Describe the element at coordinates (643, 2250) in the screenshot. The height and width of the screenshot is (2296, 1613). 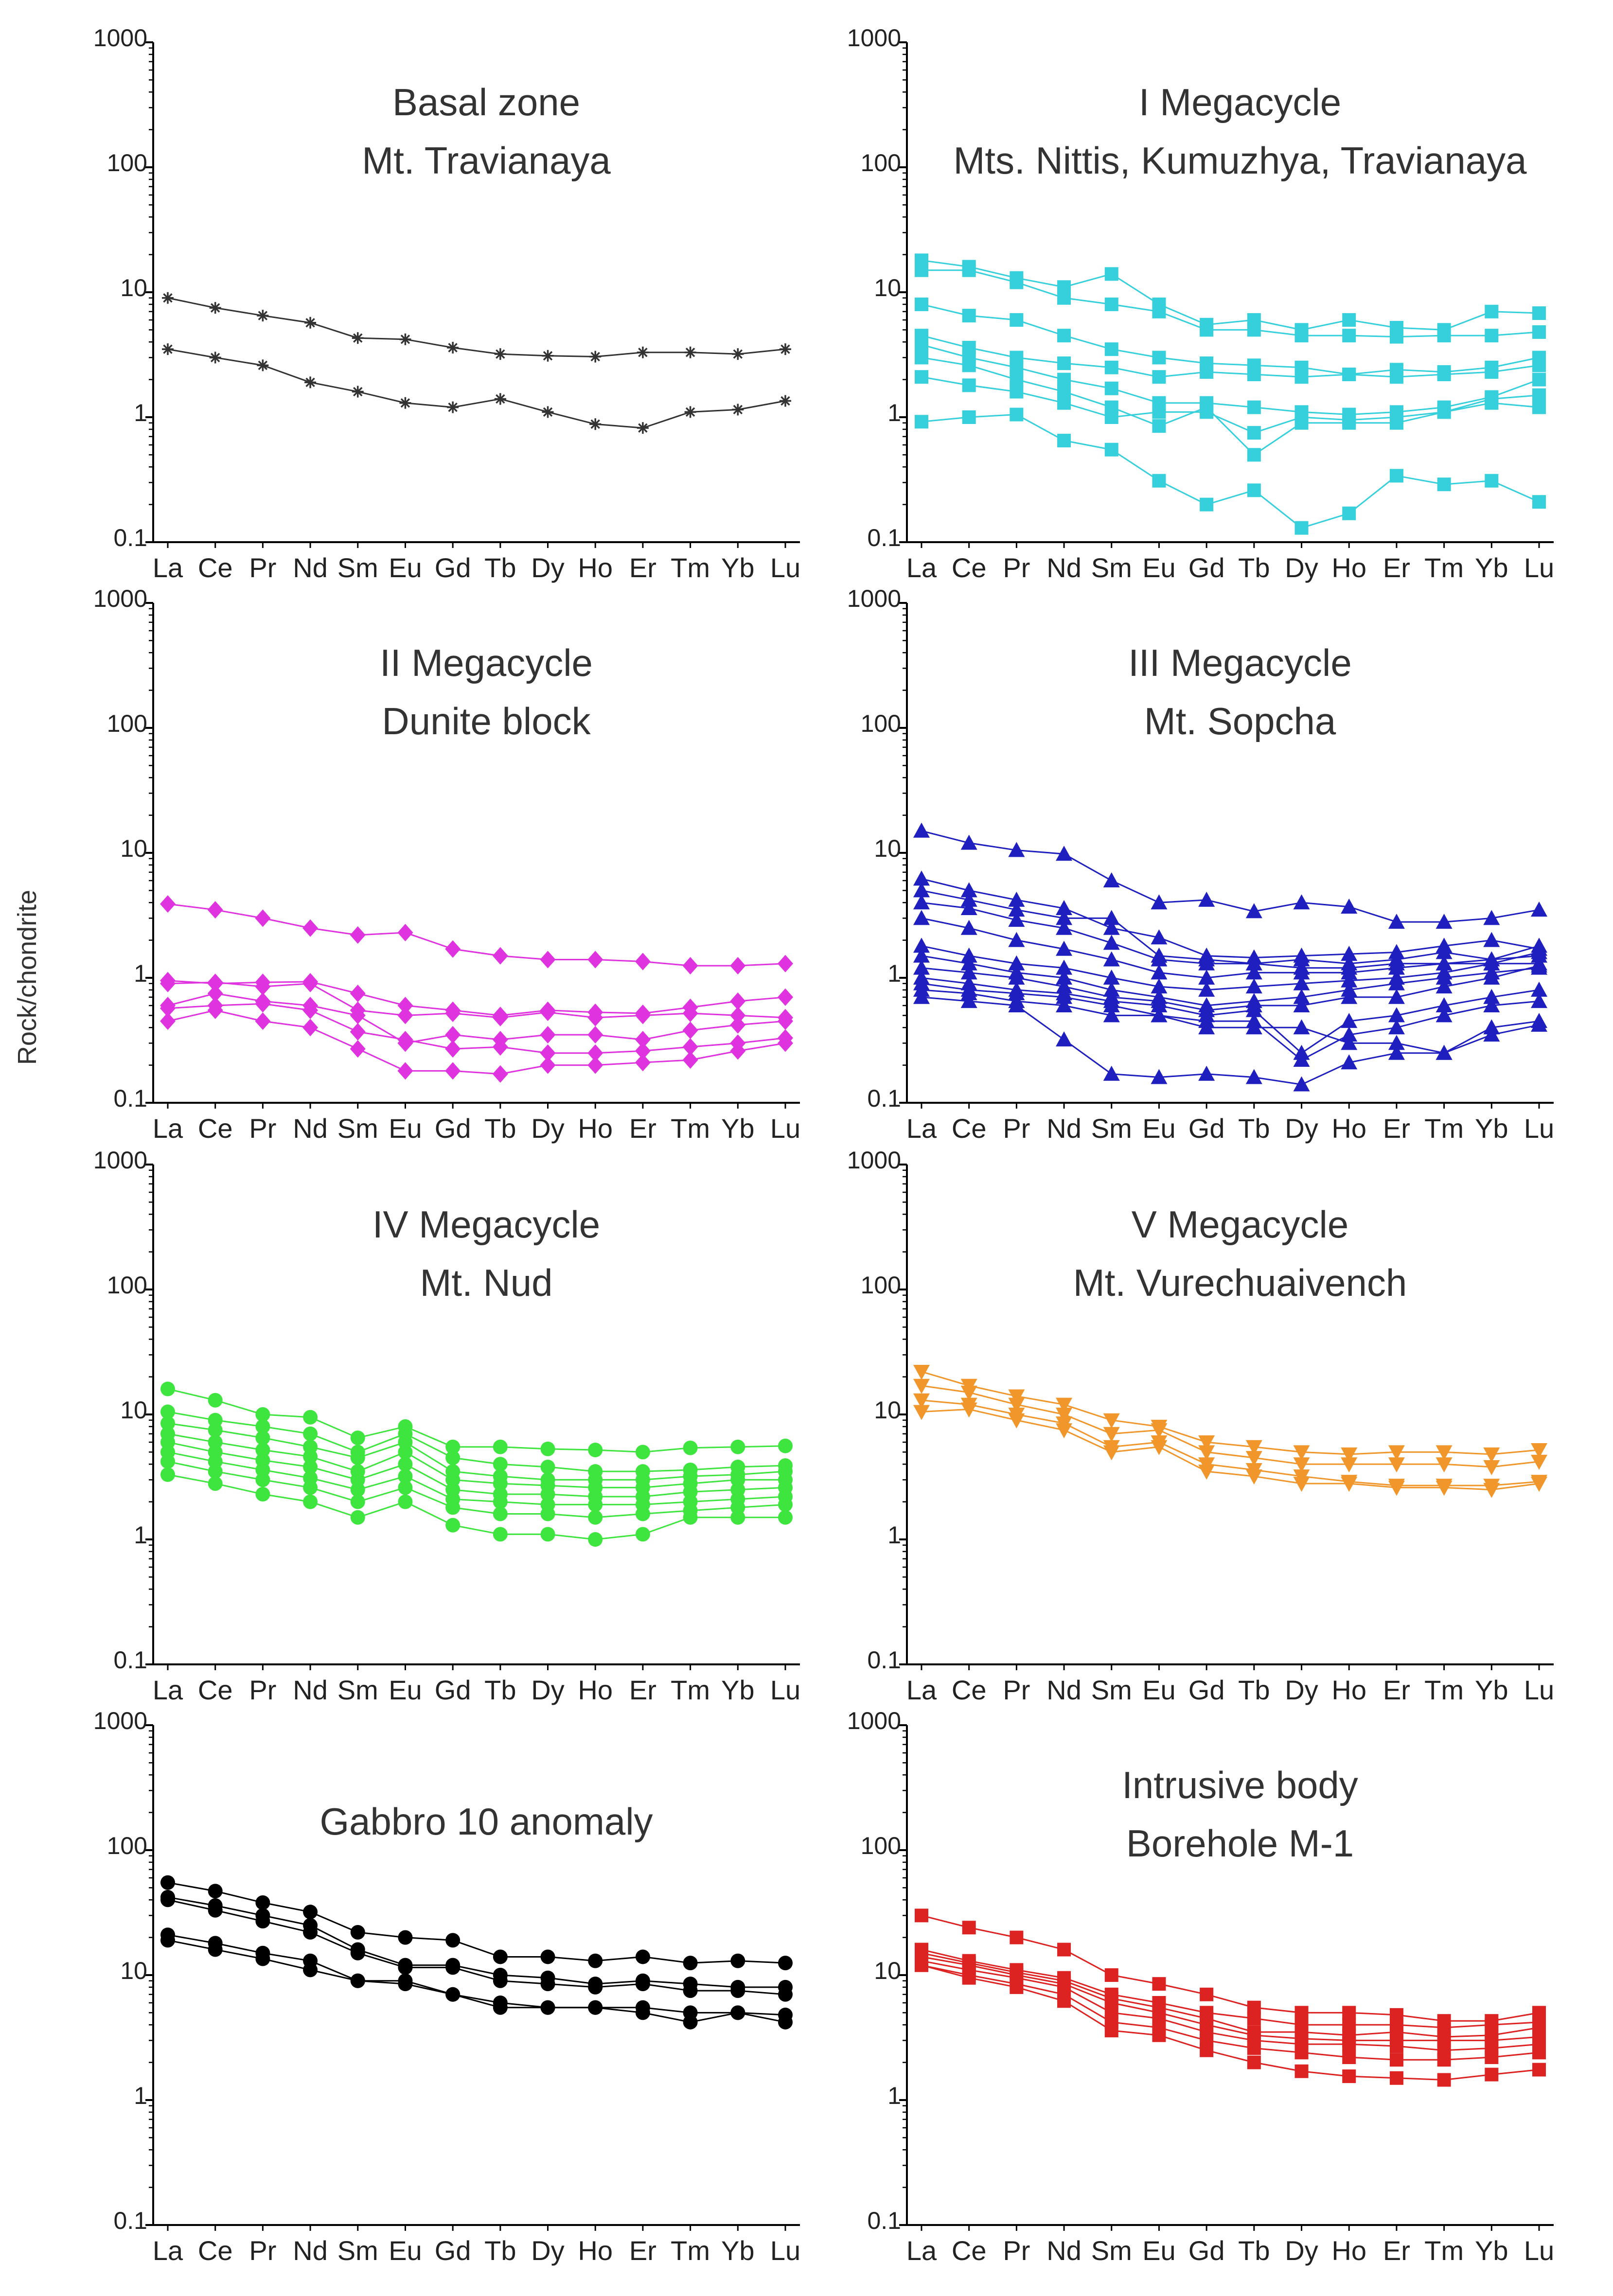
I see `x-tick-label: Er` at that location.